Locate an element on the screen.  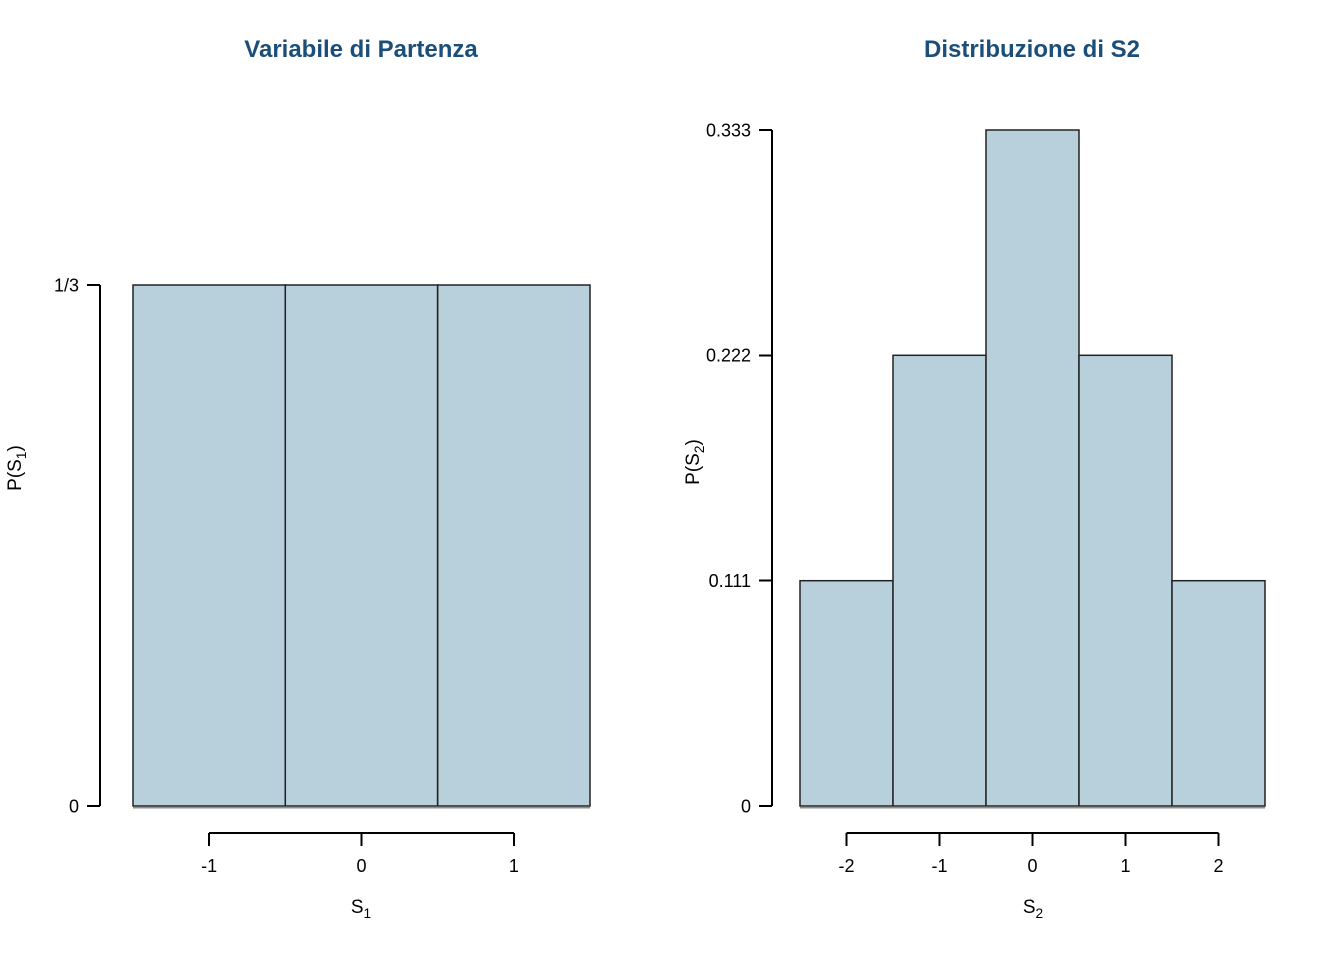
left-chart-title: Variabile di Partenza is located at coordinates (361, 49).